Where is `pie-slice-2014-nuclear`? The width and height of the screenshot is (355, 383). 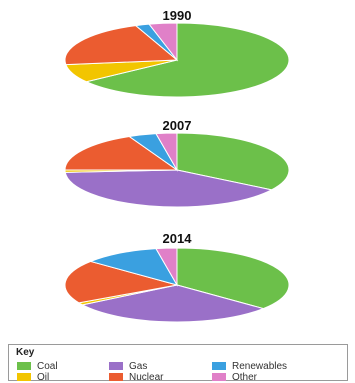
pie-slice-2014-nuclear is located at coordinates (121, 282).